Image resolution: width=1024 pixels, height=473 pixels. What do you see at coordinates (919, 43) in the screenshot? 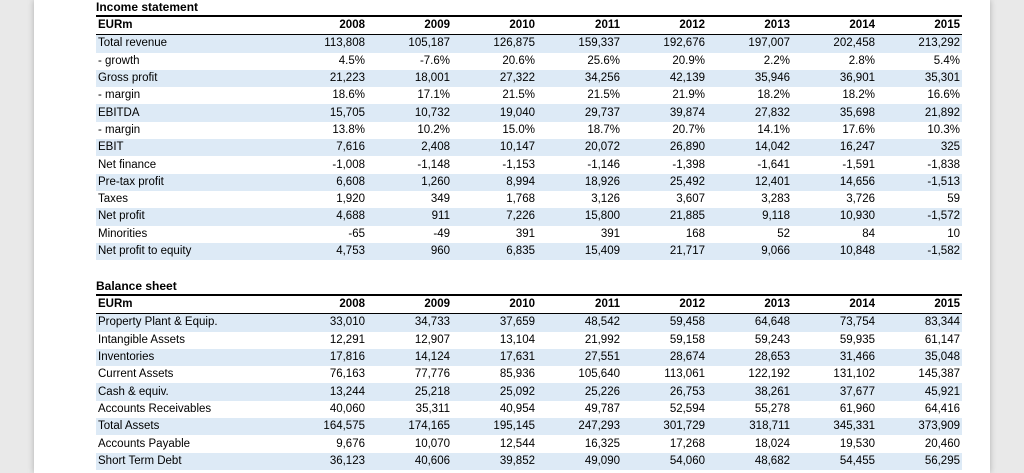
I see `table-cell: 213,292` at bounding box center [919, 43].